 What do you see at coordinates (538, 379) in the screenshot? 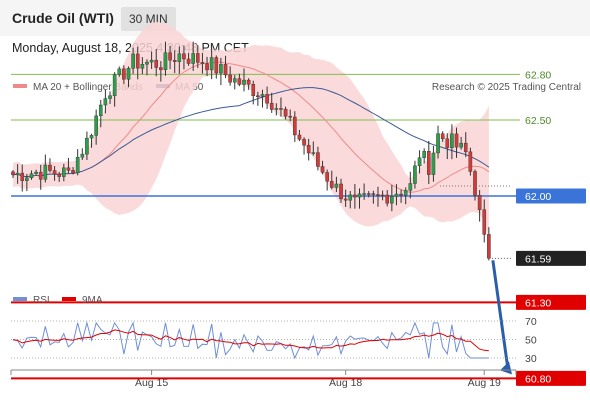
I see `level-label-support: 60.80` at bounding box center [538, 379].